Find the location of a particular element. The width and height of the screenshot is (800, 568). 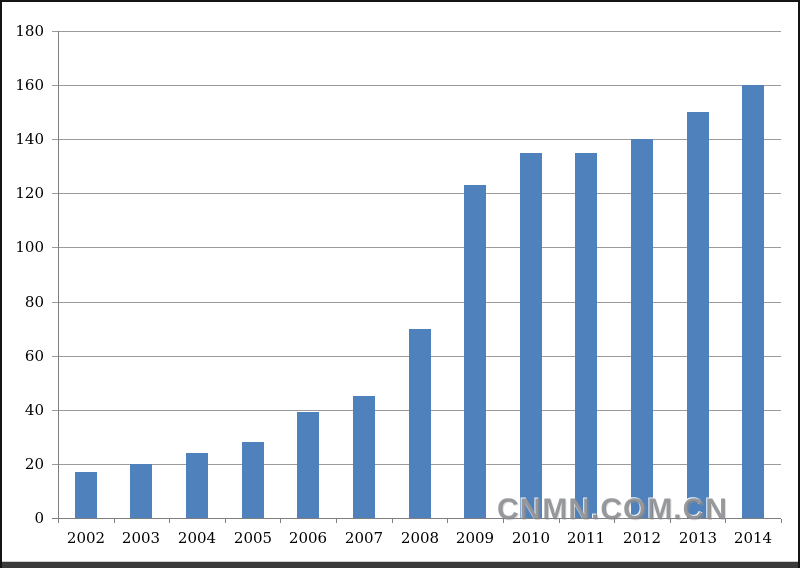

bar-2004 is located at coordinates (197, 485).